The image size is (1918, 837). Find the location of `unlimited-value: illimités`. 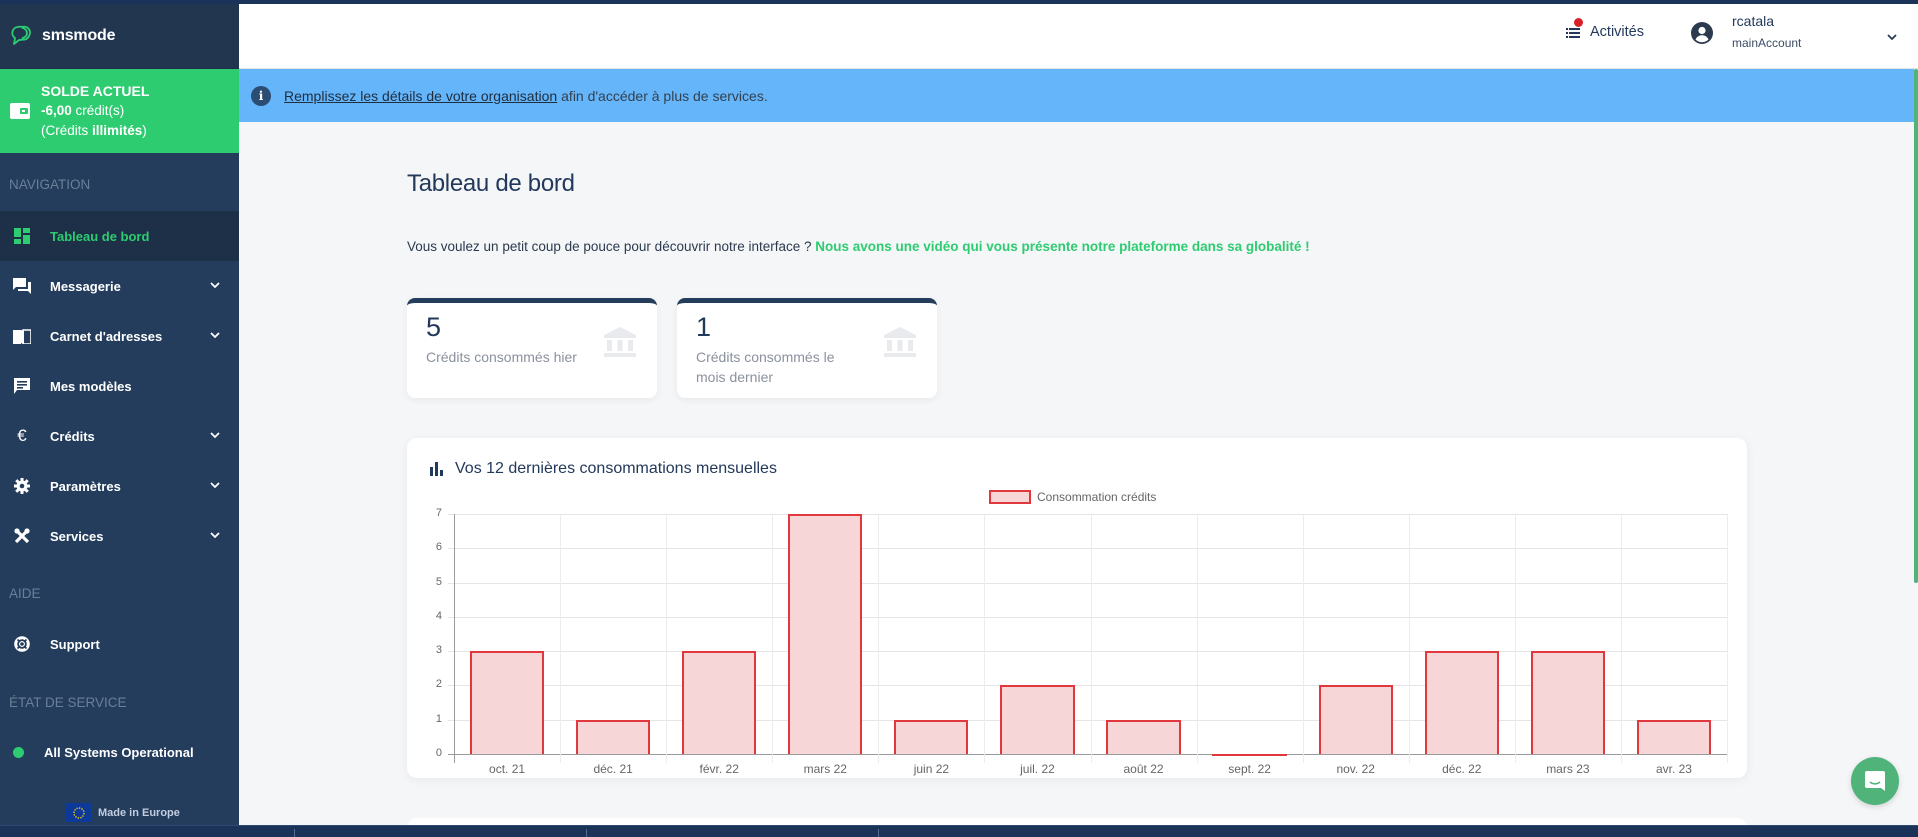

unlimited-value: illimités is located at coordinates (117, 130).